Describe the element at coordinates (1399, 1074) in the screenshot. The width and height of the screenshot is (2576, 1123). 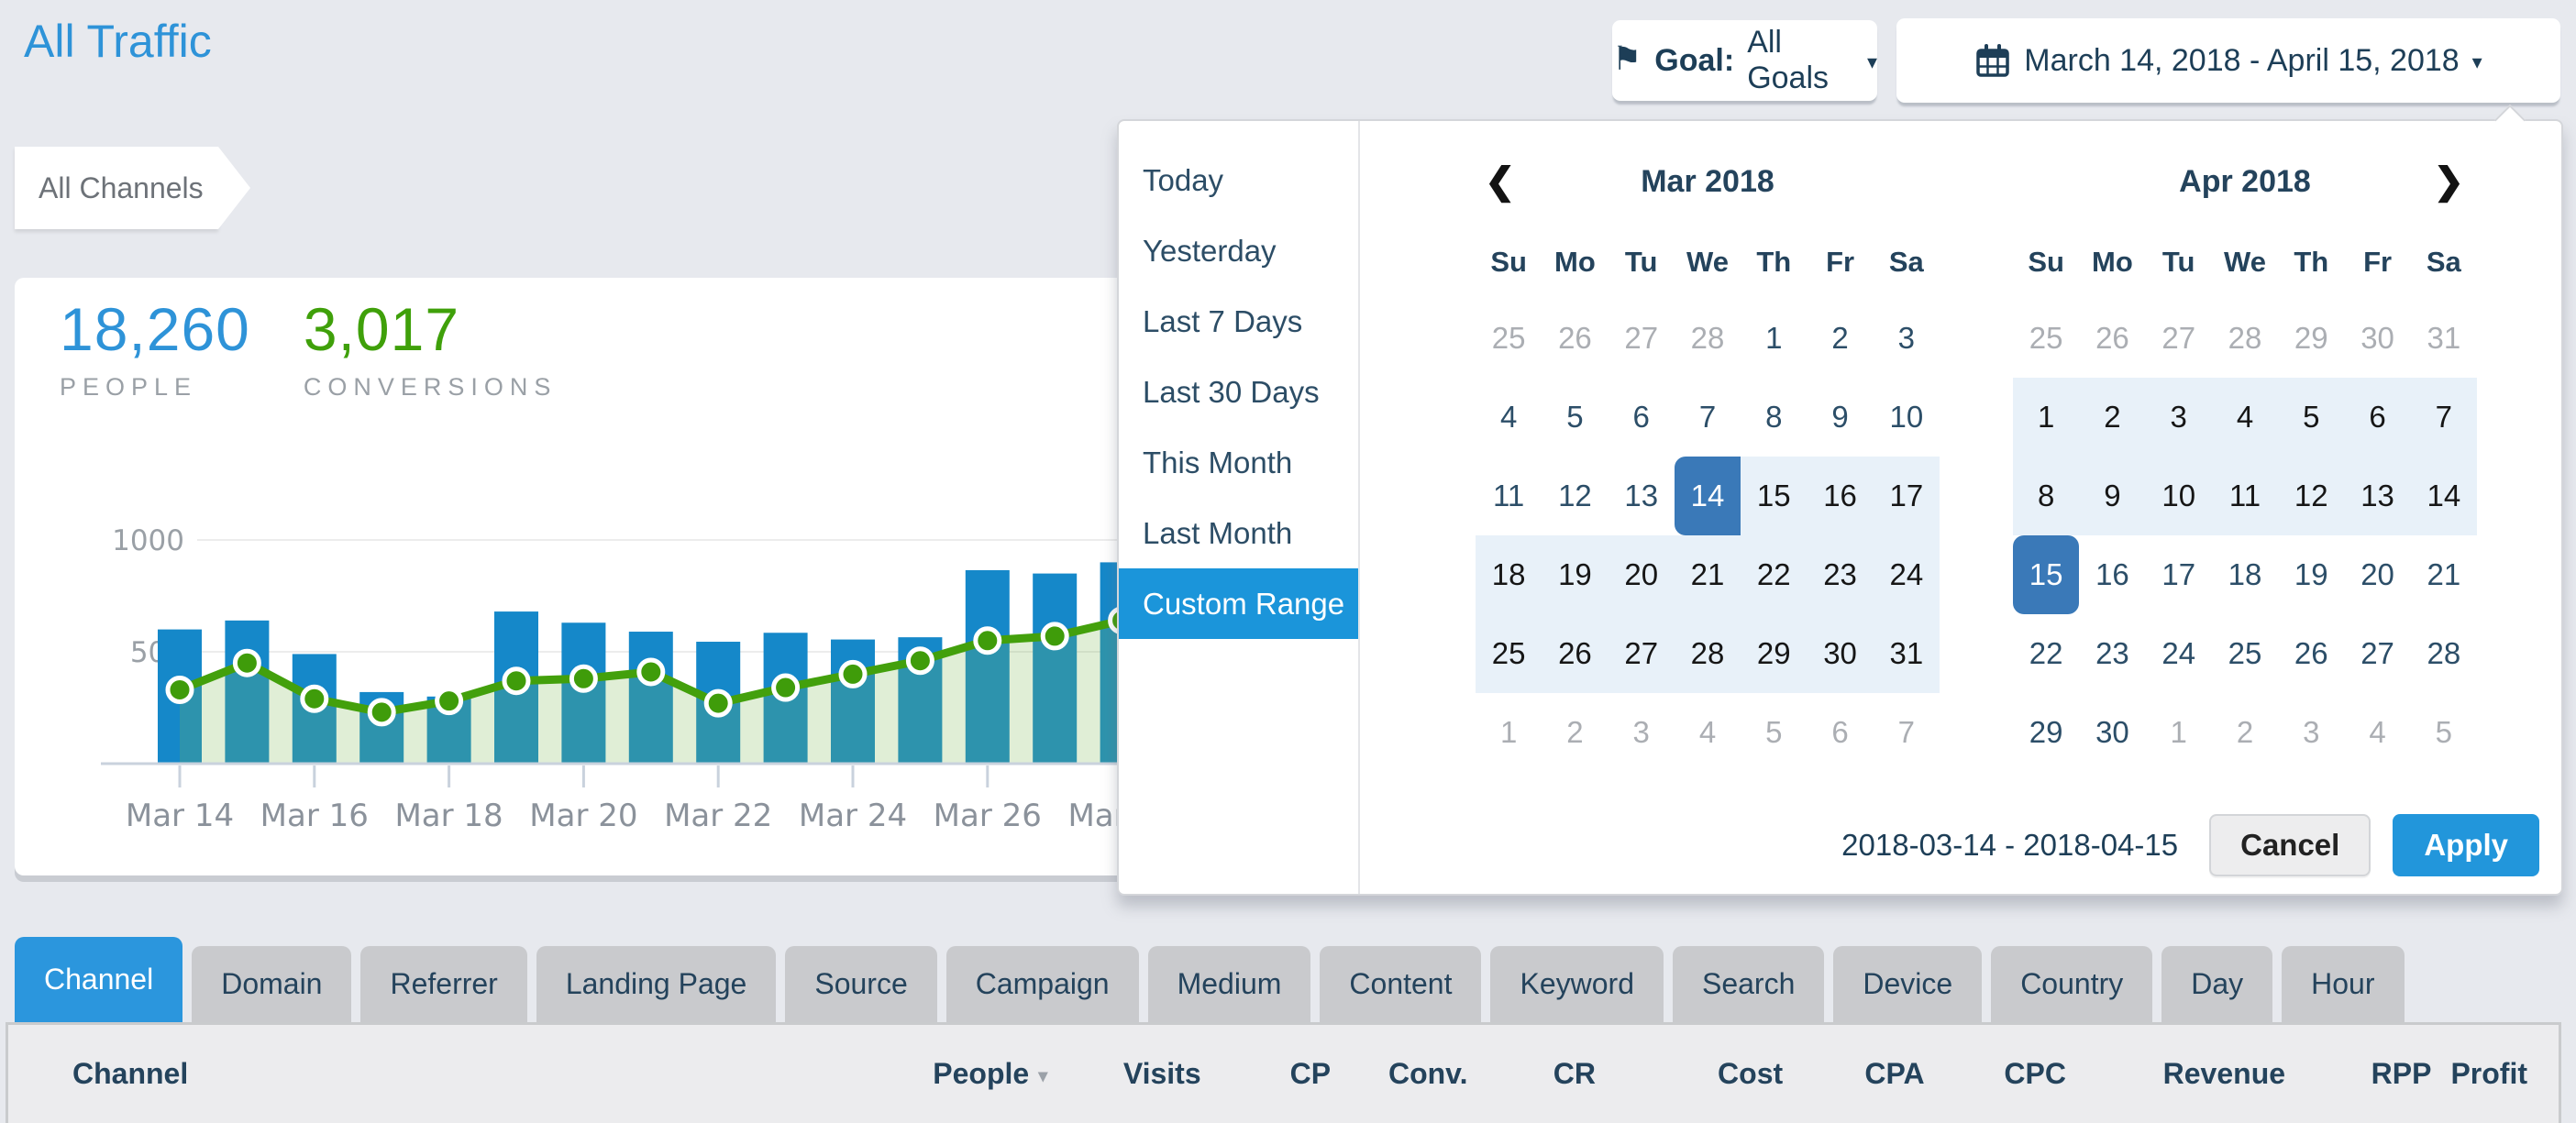
I see `column-header-conv-: Conv.` at that location.